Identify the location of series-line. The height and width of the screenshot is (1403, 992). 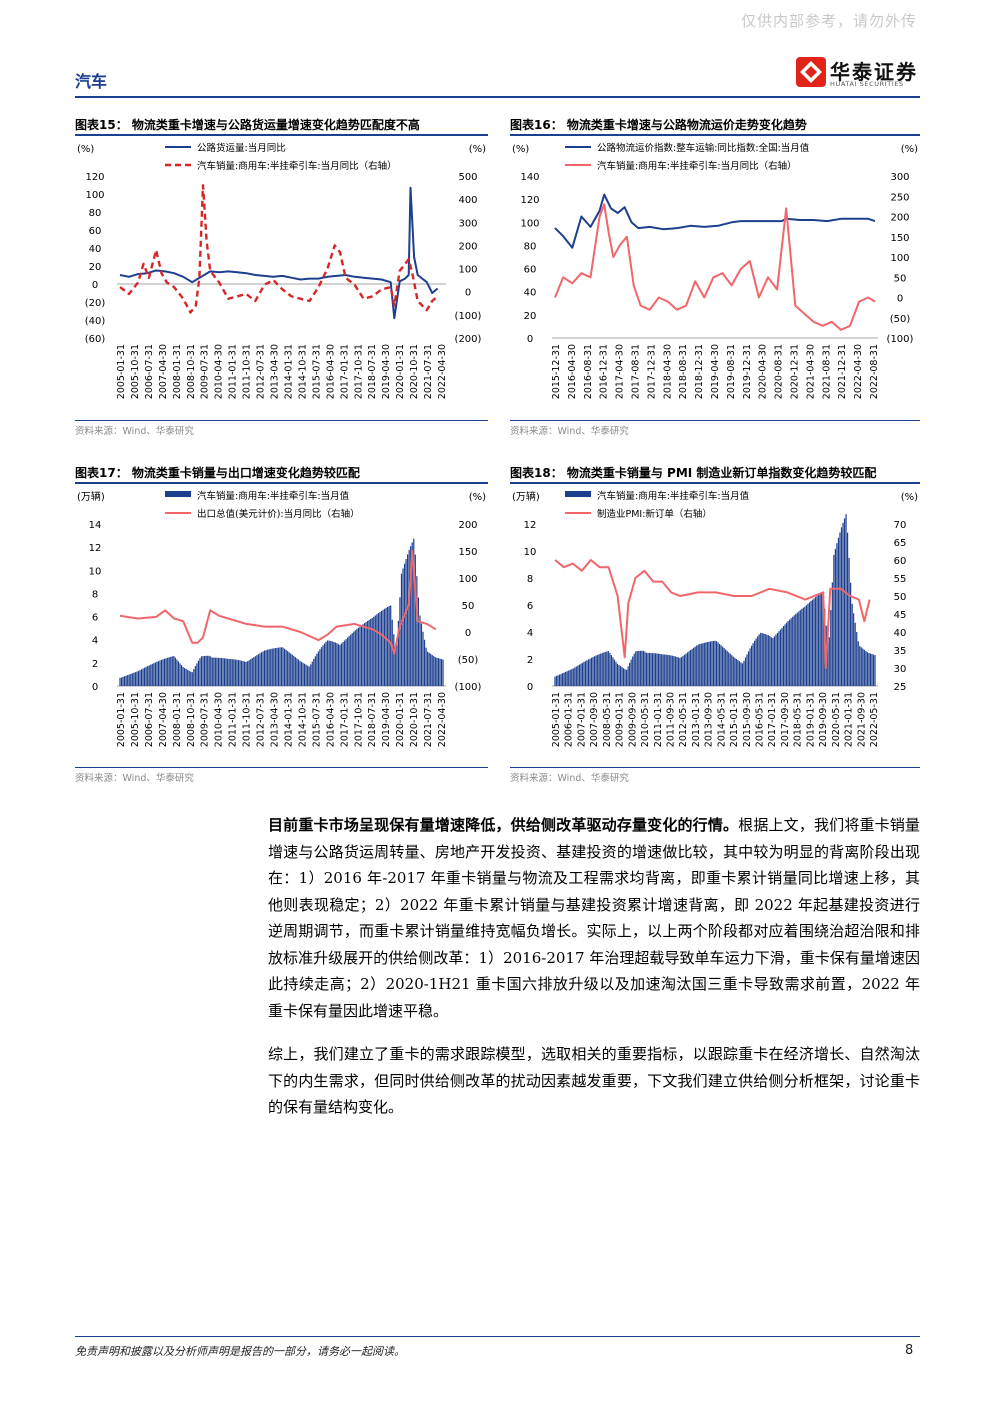
(279, 249).